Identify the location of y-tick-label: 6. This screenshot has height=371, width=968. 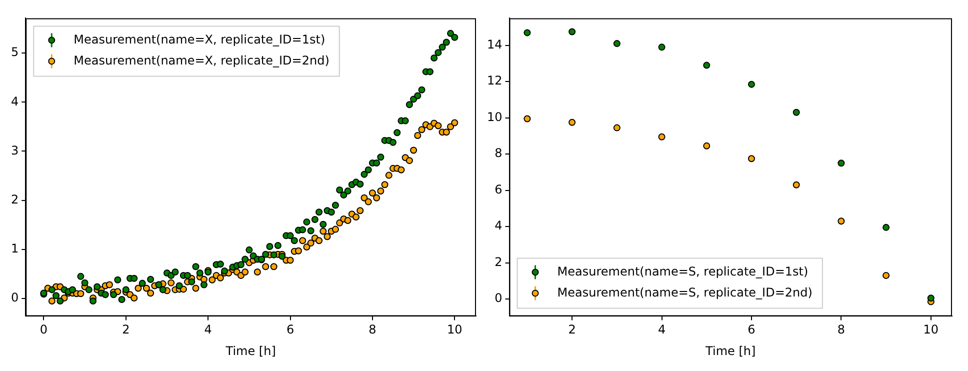
(498, 189).